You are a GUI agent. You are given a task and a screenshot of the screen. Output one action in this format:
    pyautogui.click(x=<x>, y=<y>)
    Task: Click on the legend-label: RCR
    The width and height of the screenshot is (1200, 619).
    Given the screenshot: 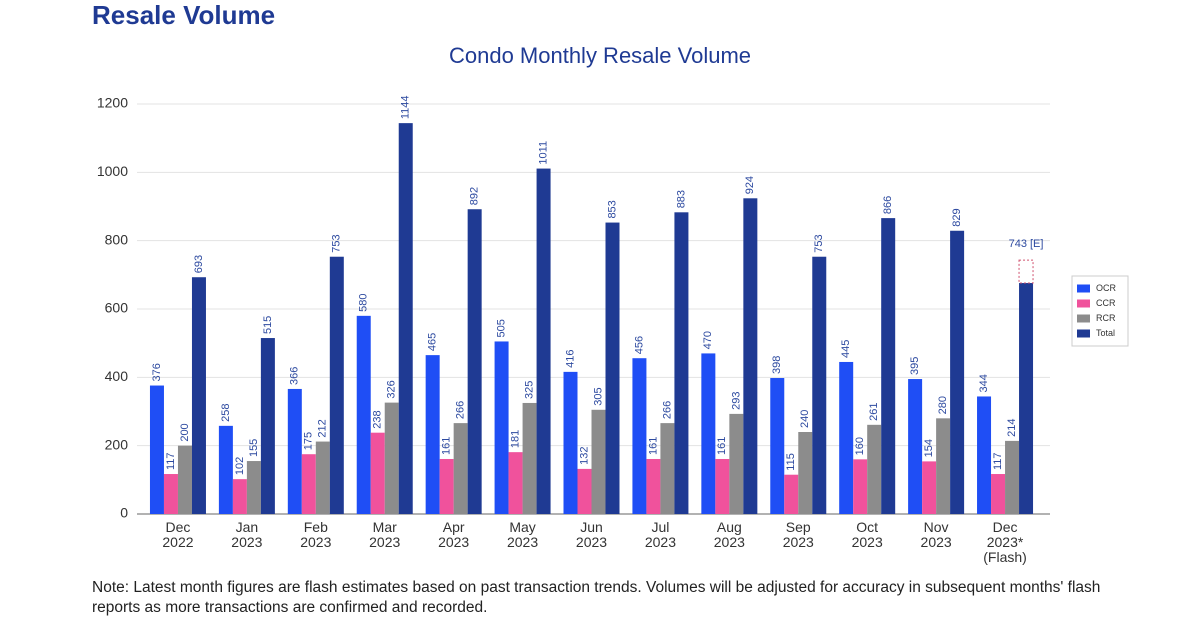 What is the action you would take?
    pyautogui.click(x=1106, y=318)
    